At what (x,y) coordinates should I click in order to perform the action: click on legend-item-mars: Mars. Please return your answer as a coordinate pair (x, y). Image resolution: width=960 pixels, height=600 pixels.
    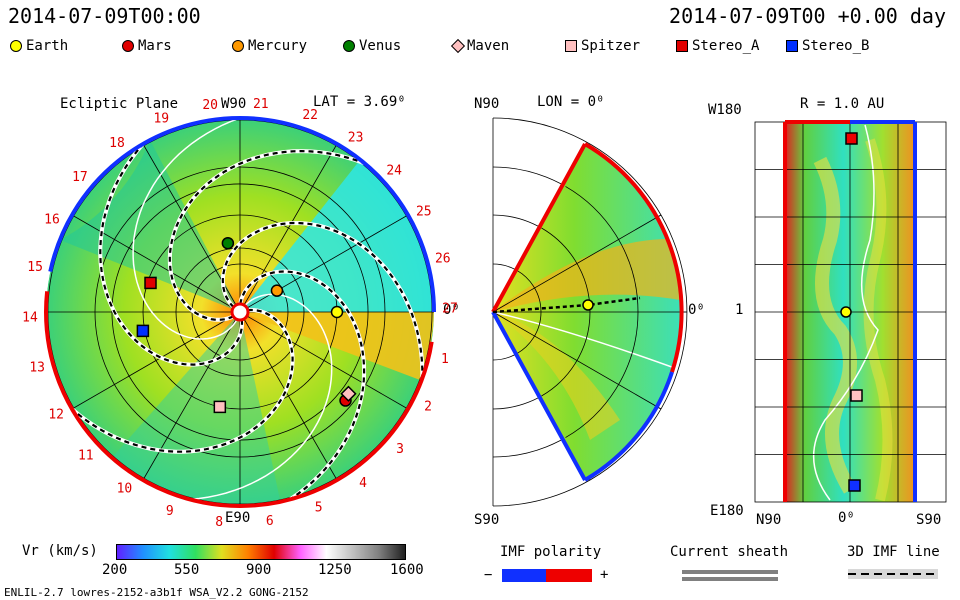
    Looking at the image, I should click on (147, 46).